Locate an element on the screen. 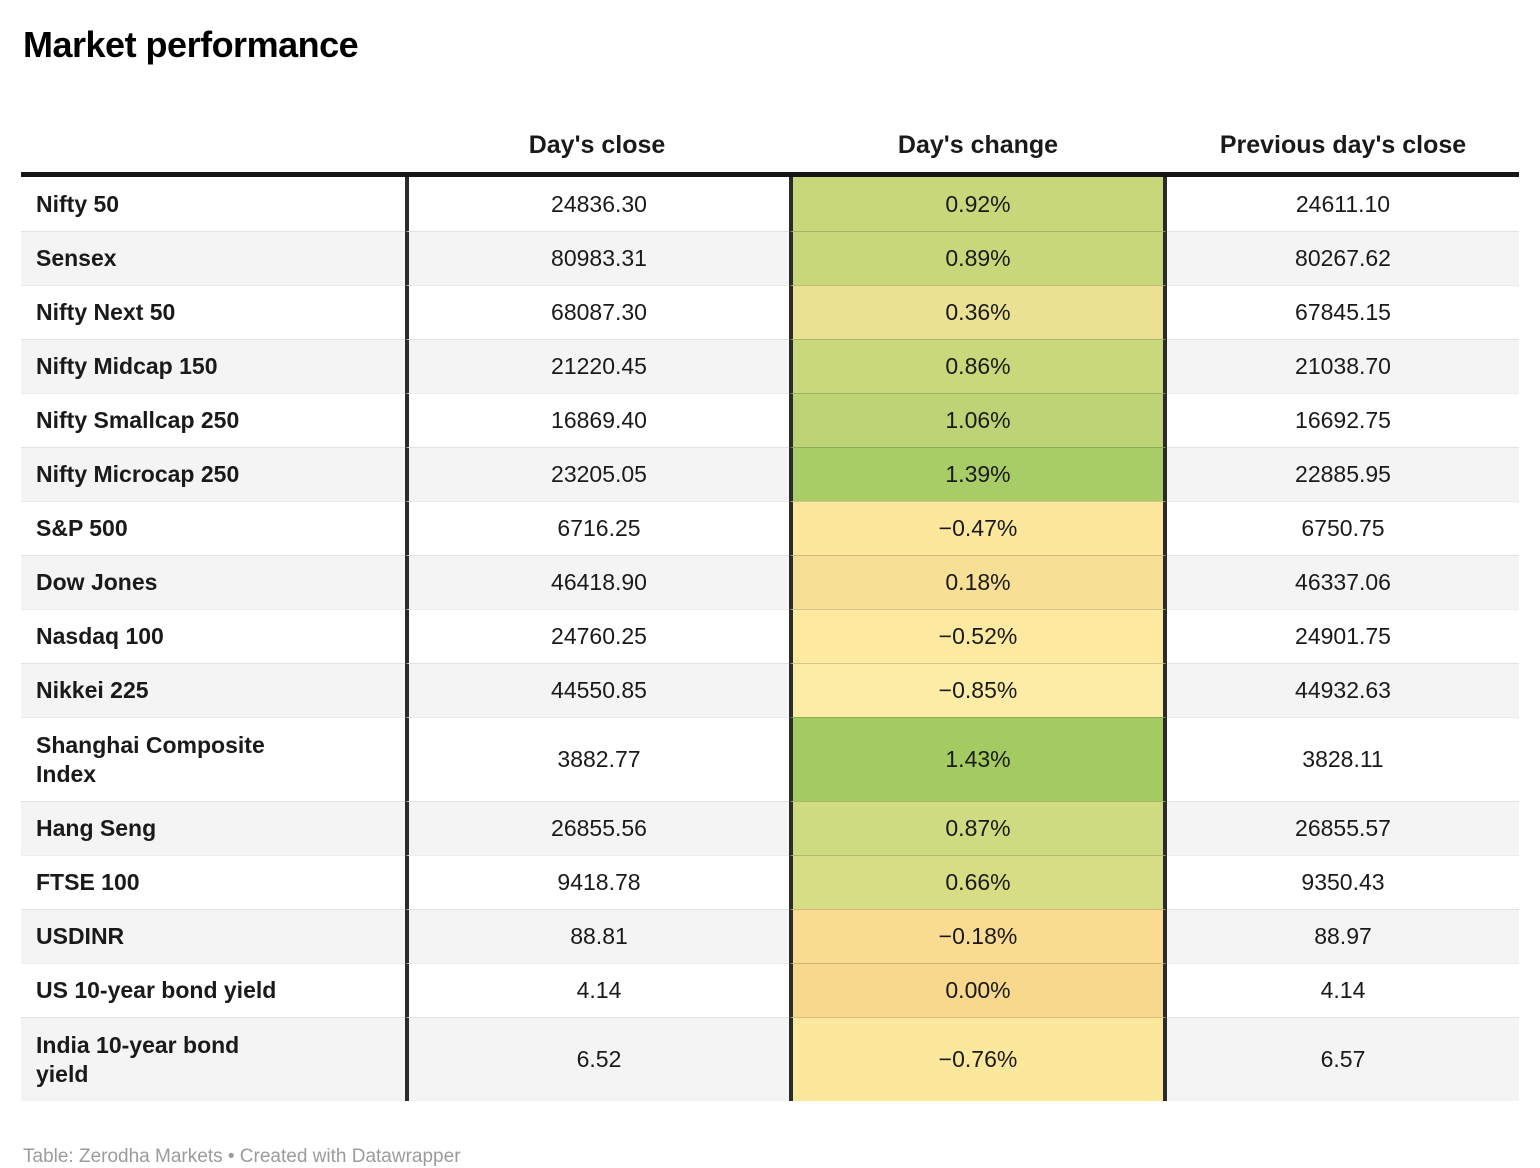 Image resolution: width=1540 pixels, height=1168 pixels. column-header-previous-days-close: Previous day's close is located at coordinates (1343, 145).